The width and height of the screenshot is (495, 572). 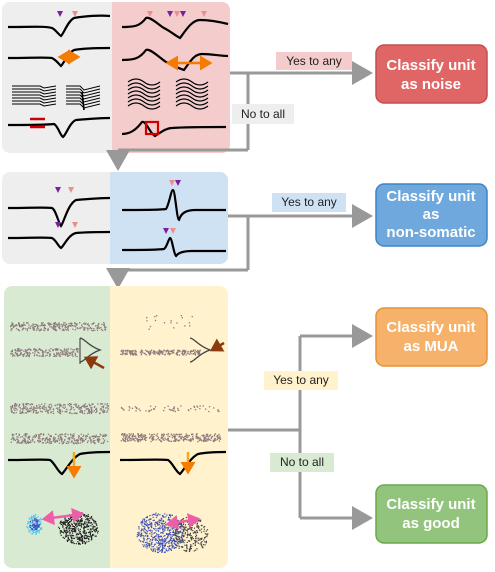 I want to click on no-label-noise-bg, so click(x=263, y=114).